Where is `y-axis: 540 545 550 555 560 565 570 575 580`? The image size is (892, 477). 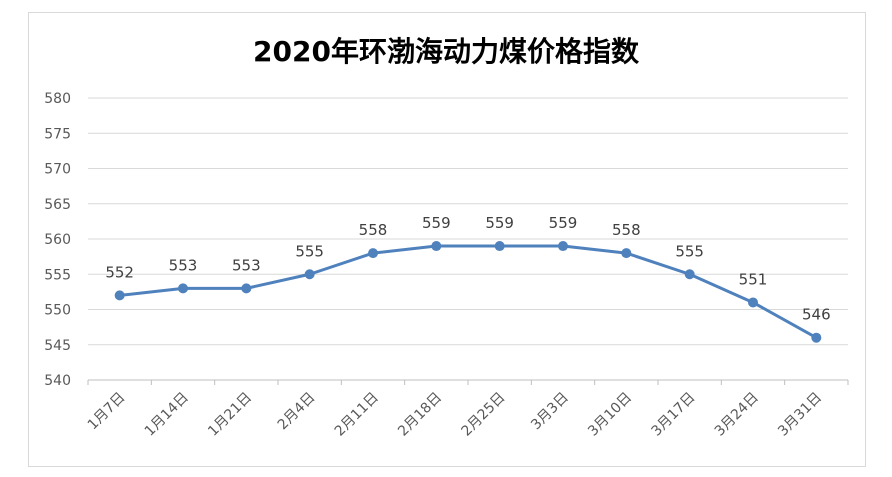
y-axis: 540 545 550 555 560 565 570 575 580 is located at coordinates (57, 240).